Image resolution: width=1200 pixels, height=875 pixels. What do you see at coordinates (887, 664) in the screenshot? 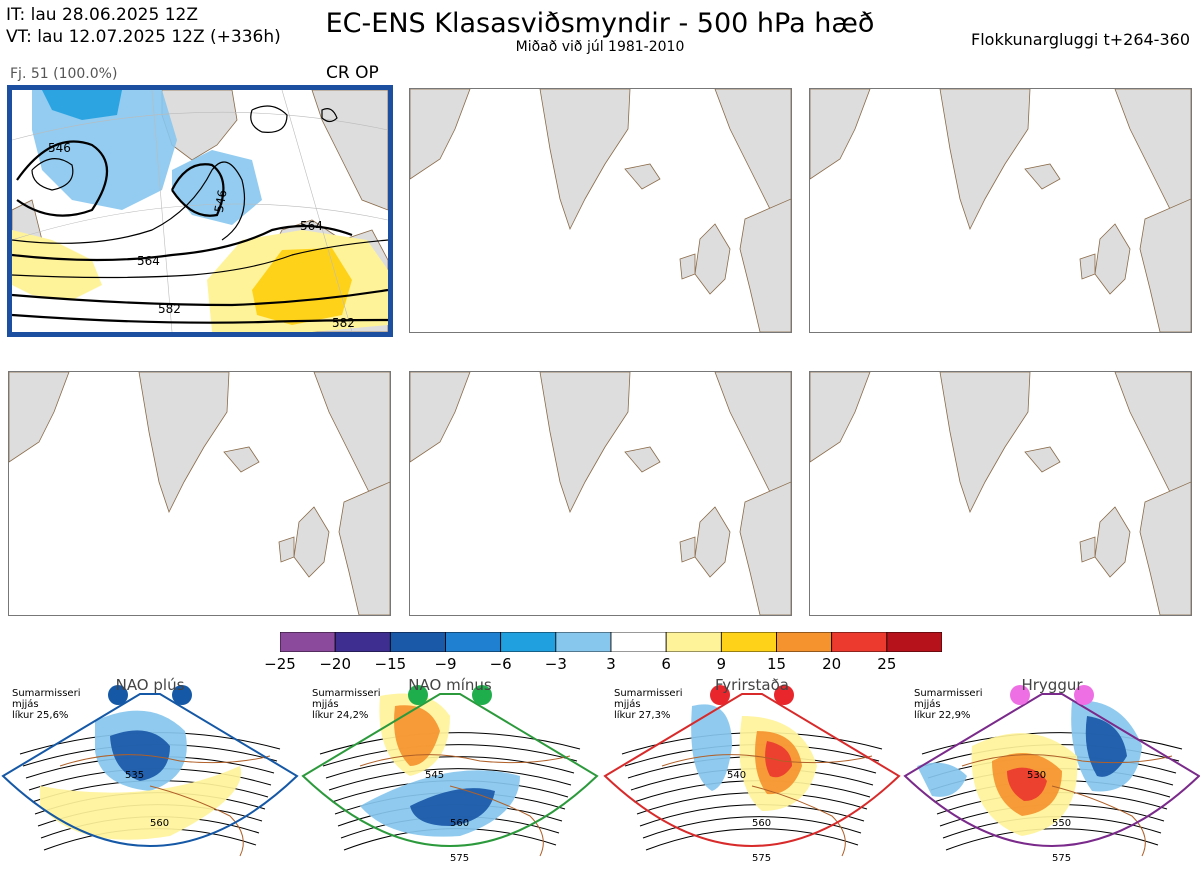
I see `colorbar-tick-label: 25` at bounding box center [887, 664].